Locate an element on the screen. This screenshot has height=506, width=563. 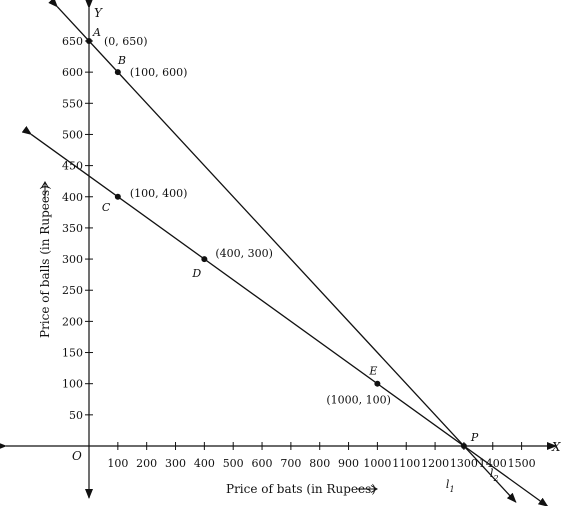
y-tick-label: 500 is located at coordinates (72, 134).